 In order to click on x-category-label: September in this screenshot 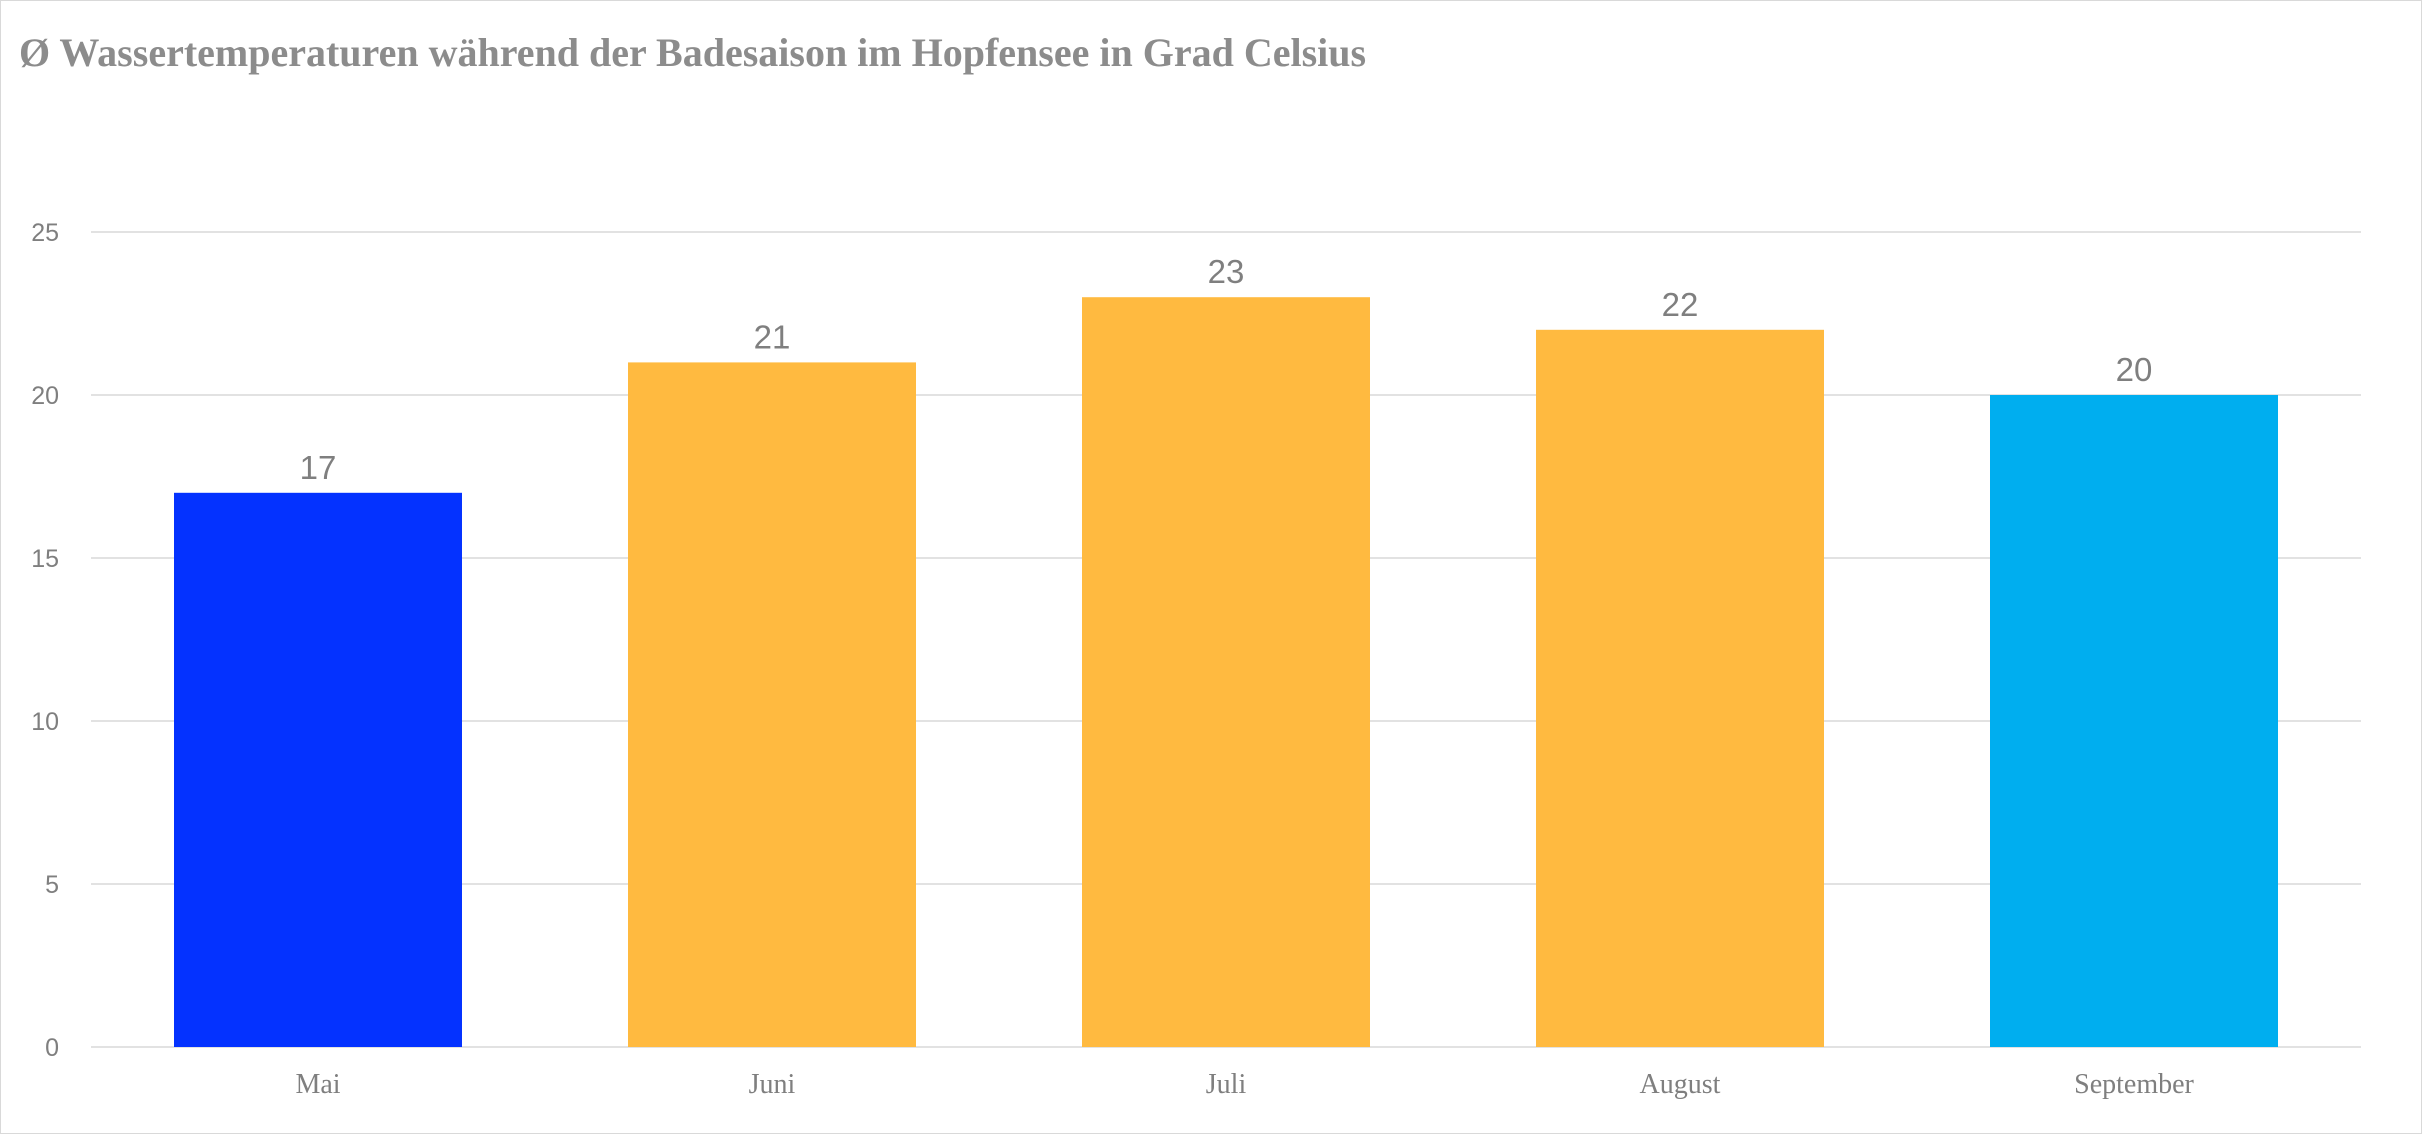, I will do `click(2134, 1084)`.